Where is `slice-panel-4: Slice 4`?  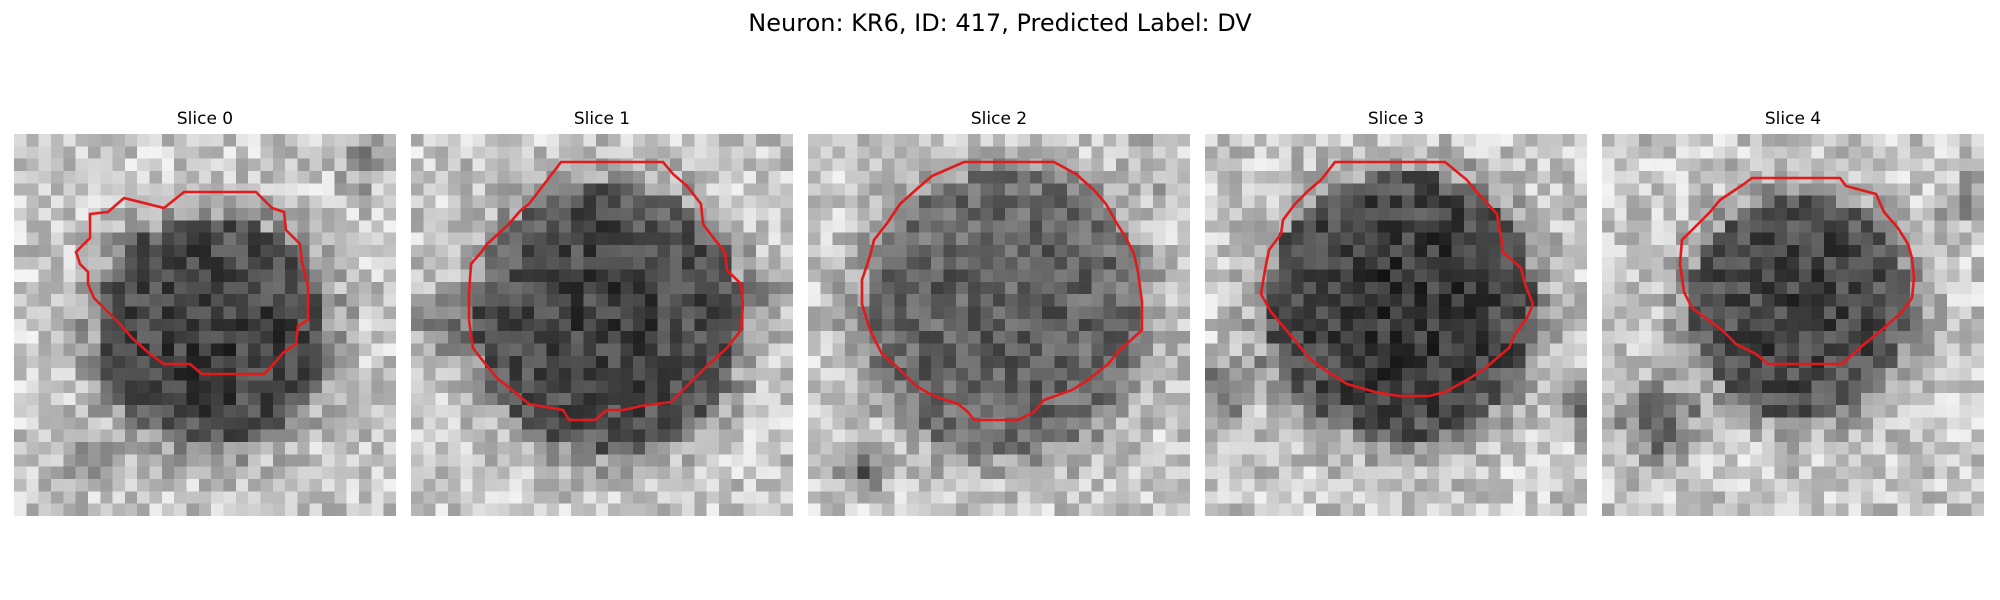 slice-panel-4: Slice 4 is located at coordinates (1793, 312).